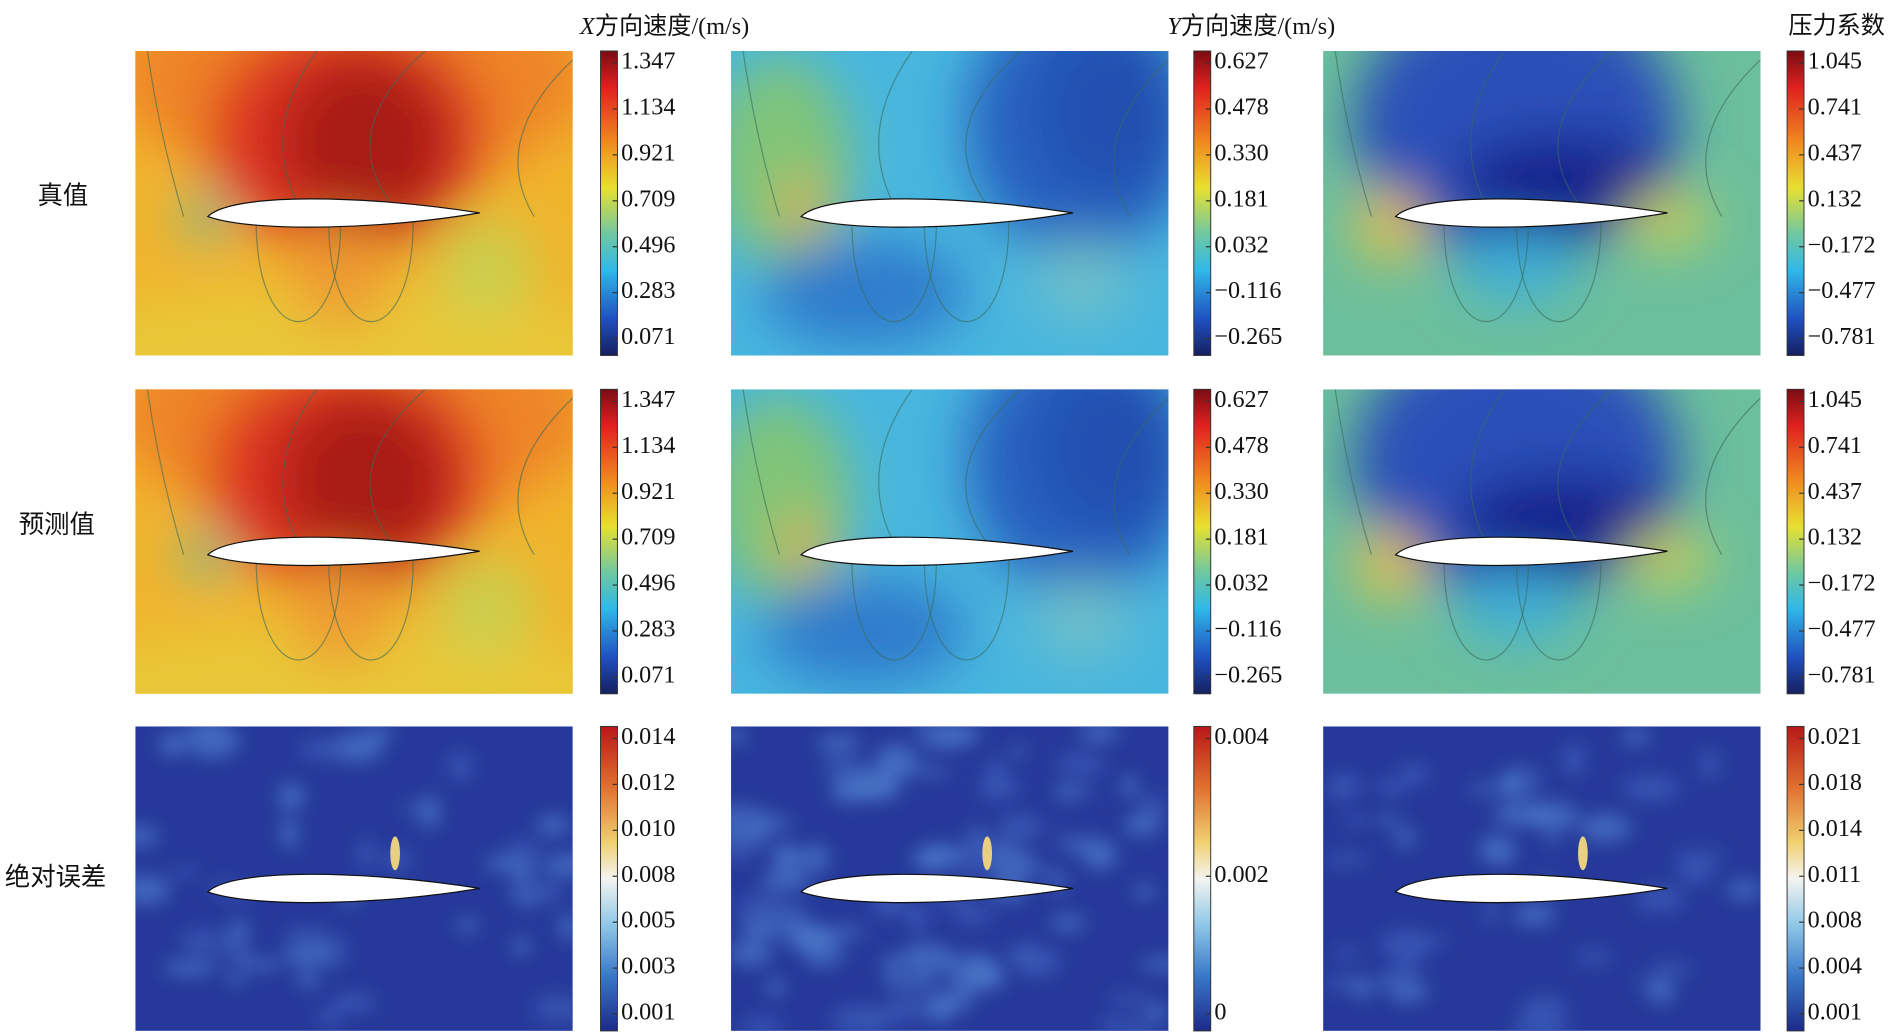 The height and width of the screenshot is (1036, 1891). I want to click on colorbar-tick-label: −0.781, so click(1842, 674).